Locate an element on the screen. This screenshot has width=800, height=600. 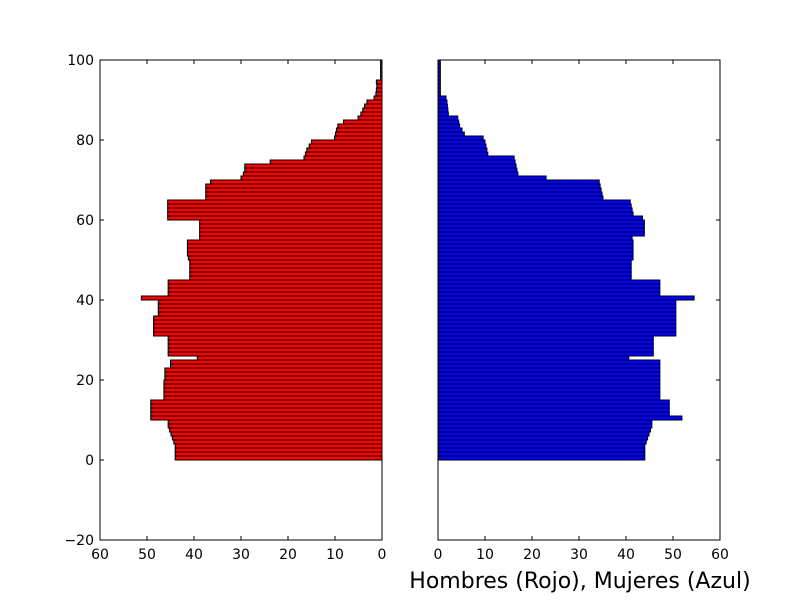
hombres-xtick-label-0: 0 is located at coordinates (382, 555).